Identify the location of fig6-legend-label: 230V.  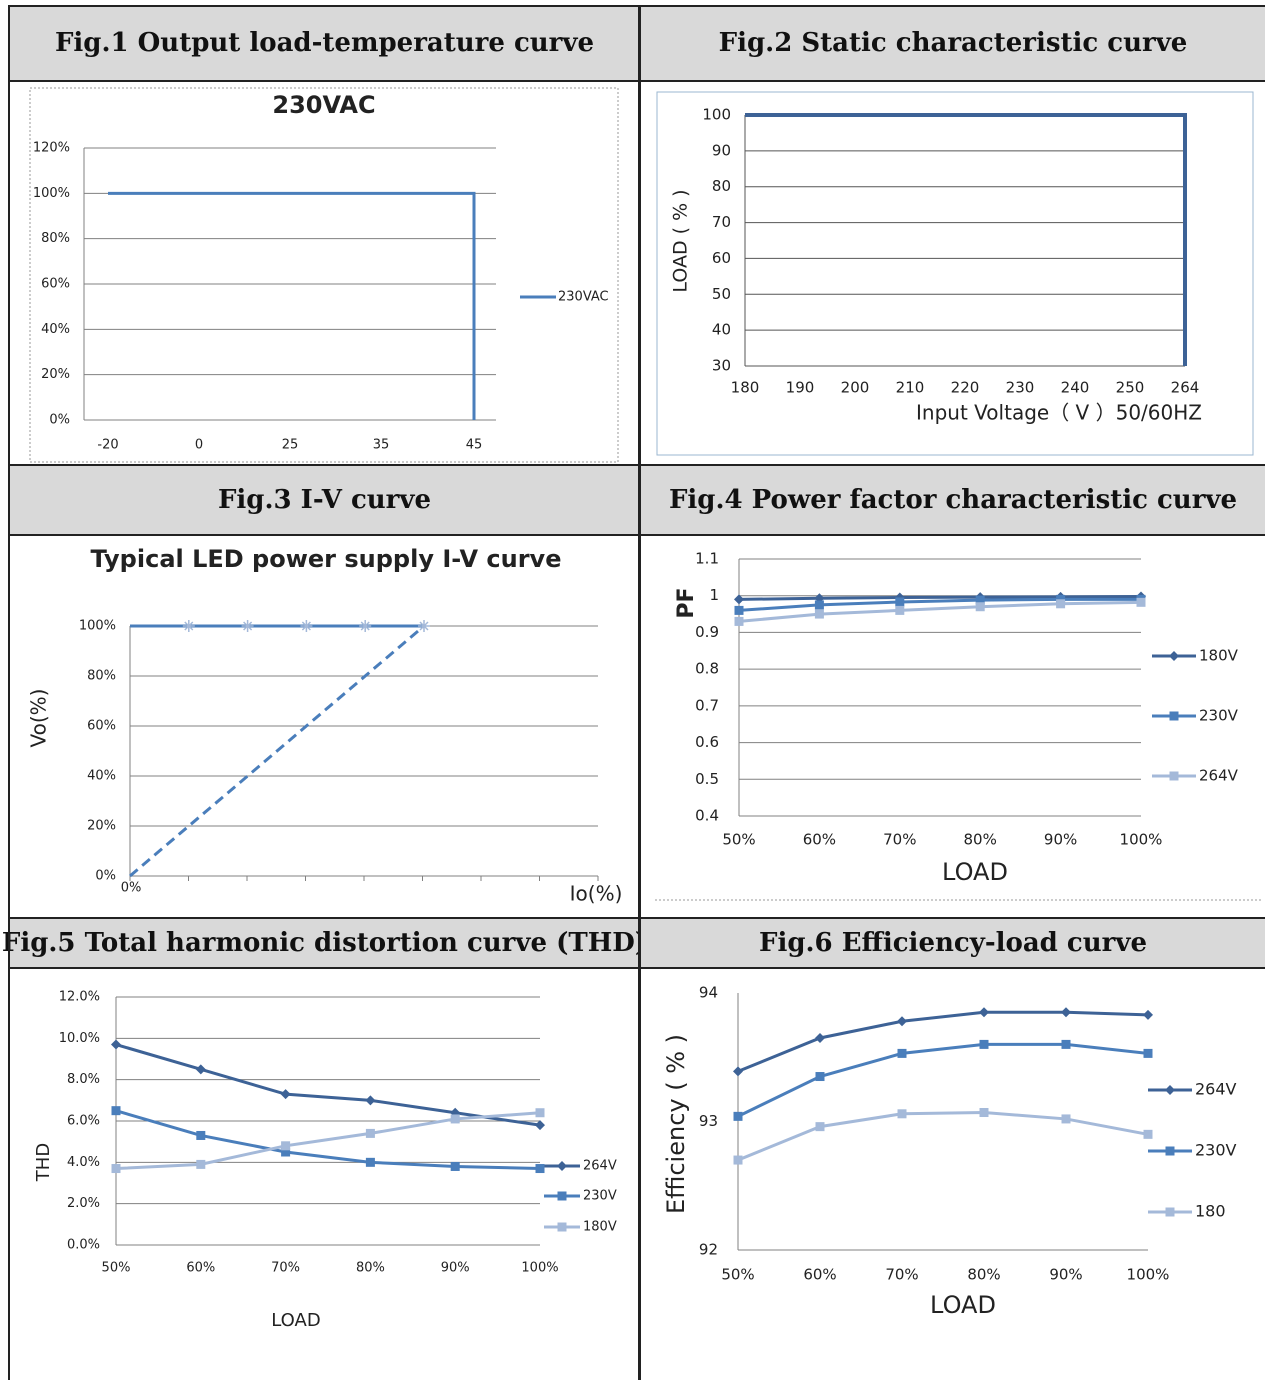
(1216, 1150).